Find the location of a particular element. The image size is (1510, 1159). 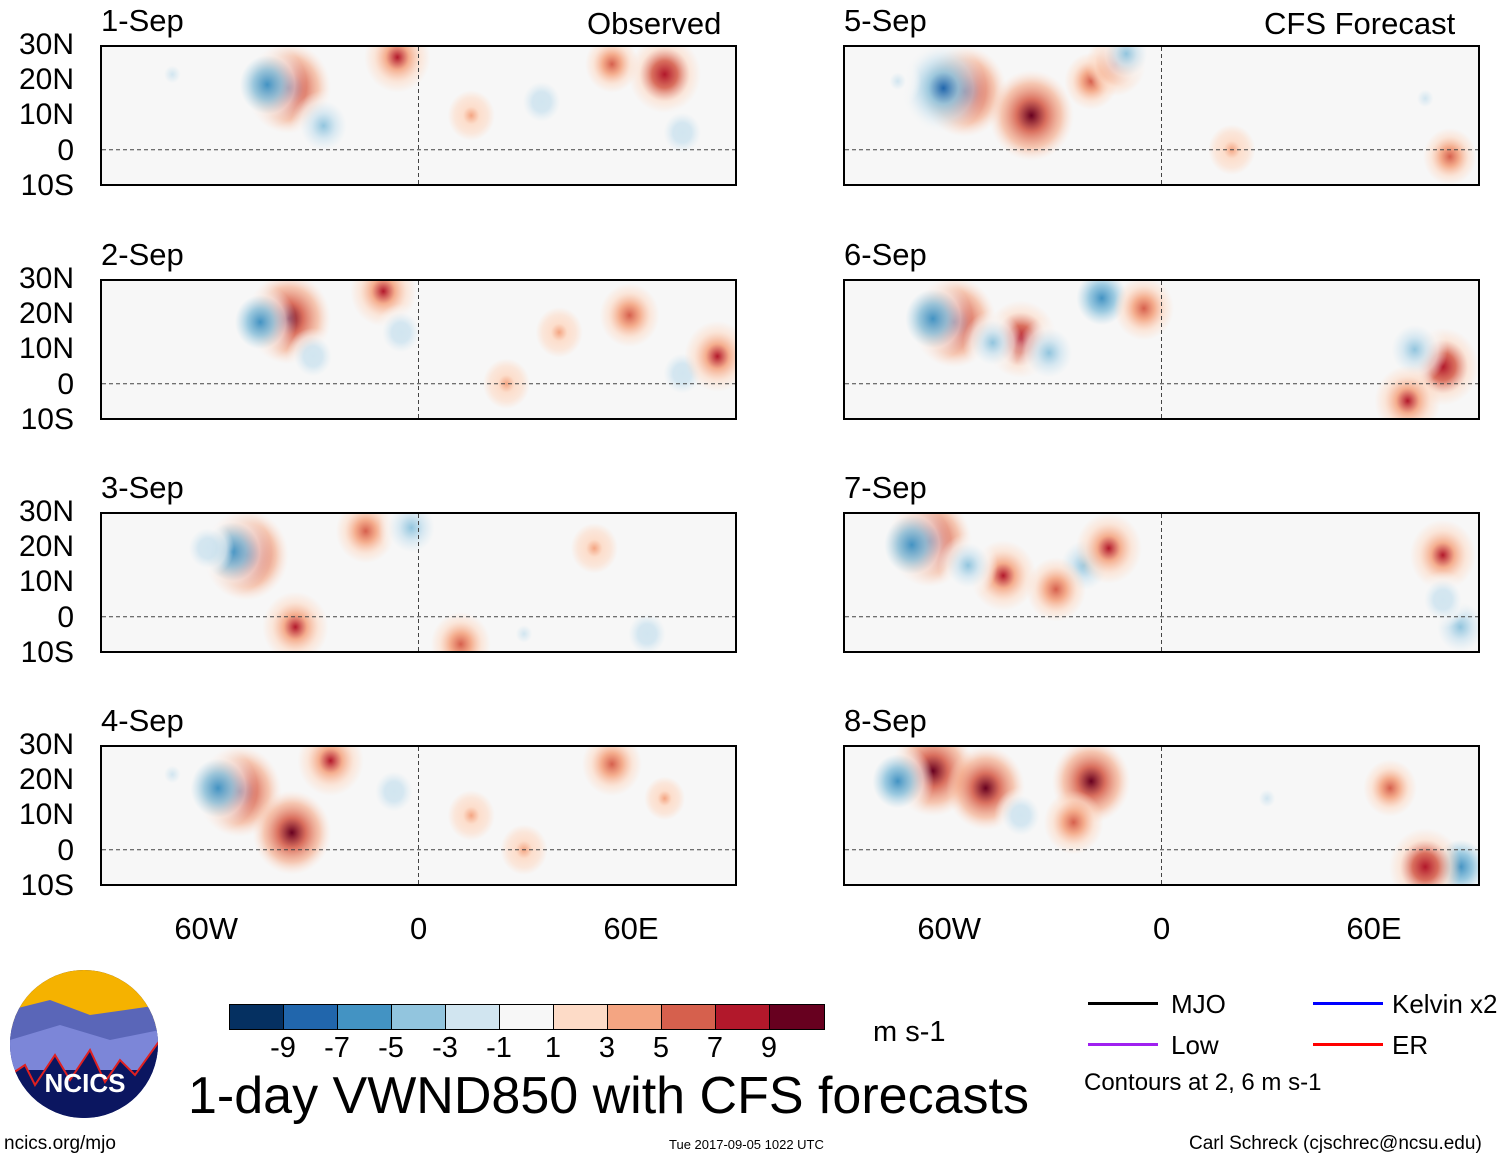

colorbar-label: 1 is located at coordinates (553, 1048).